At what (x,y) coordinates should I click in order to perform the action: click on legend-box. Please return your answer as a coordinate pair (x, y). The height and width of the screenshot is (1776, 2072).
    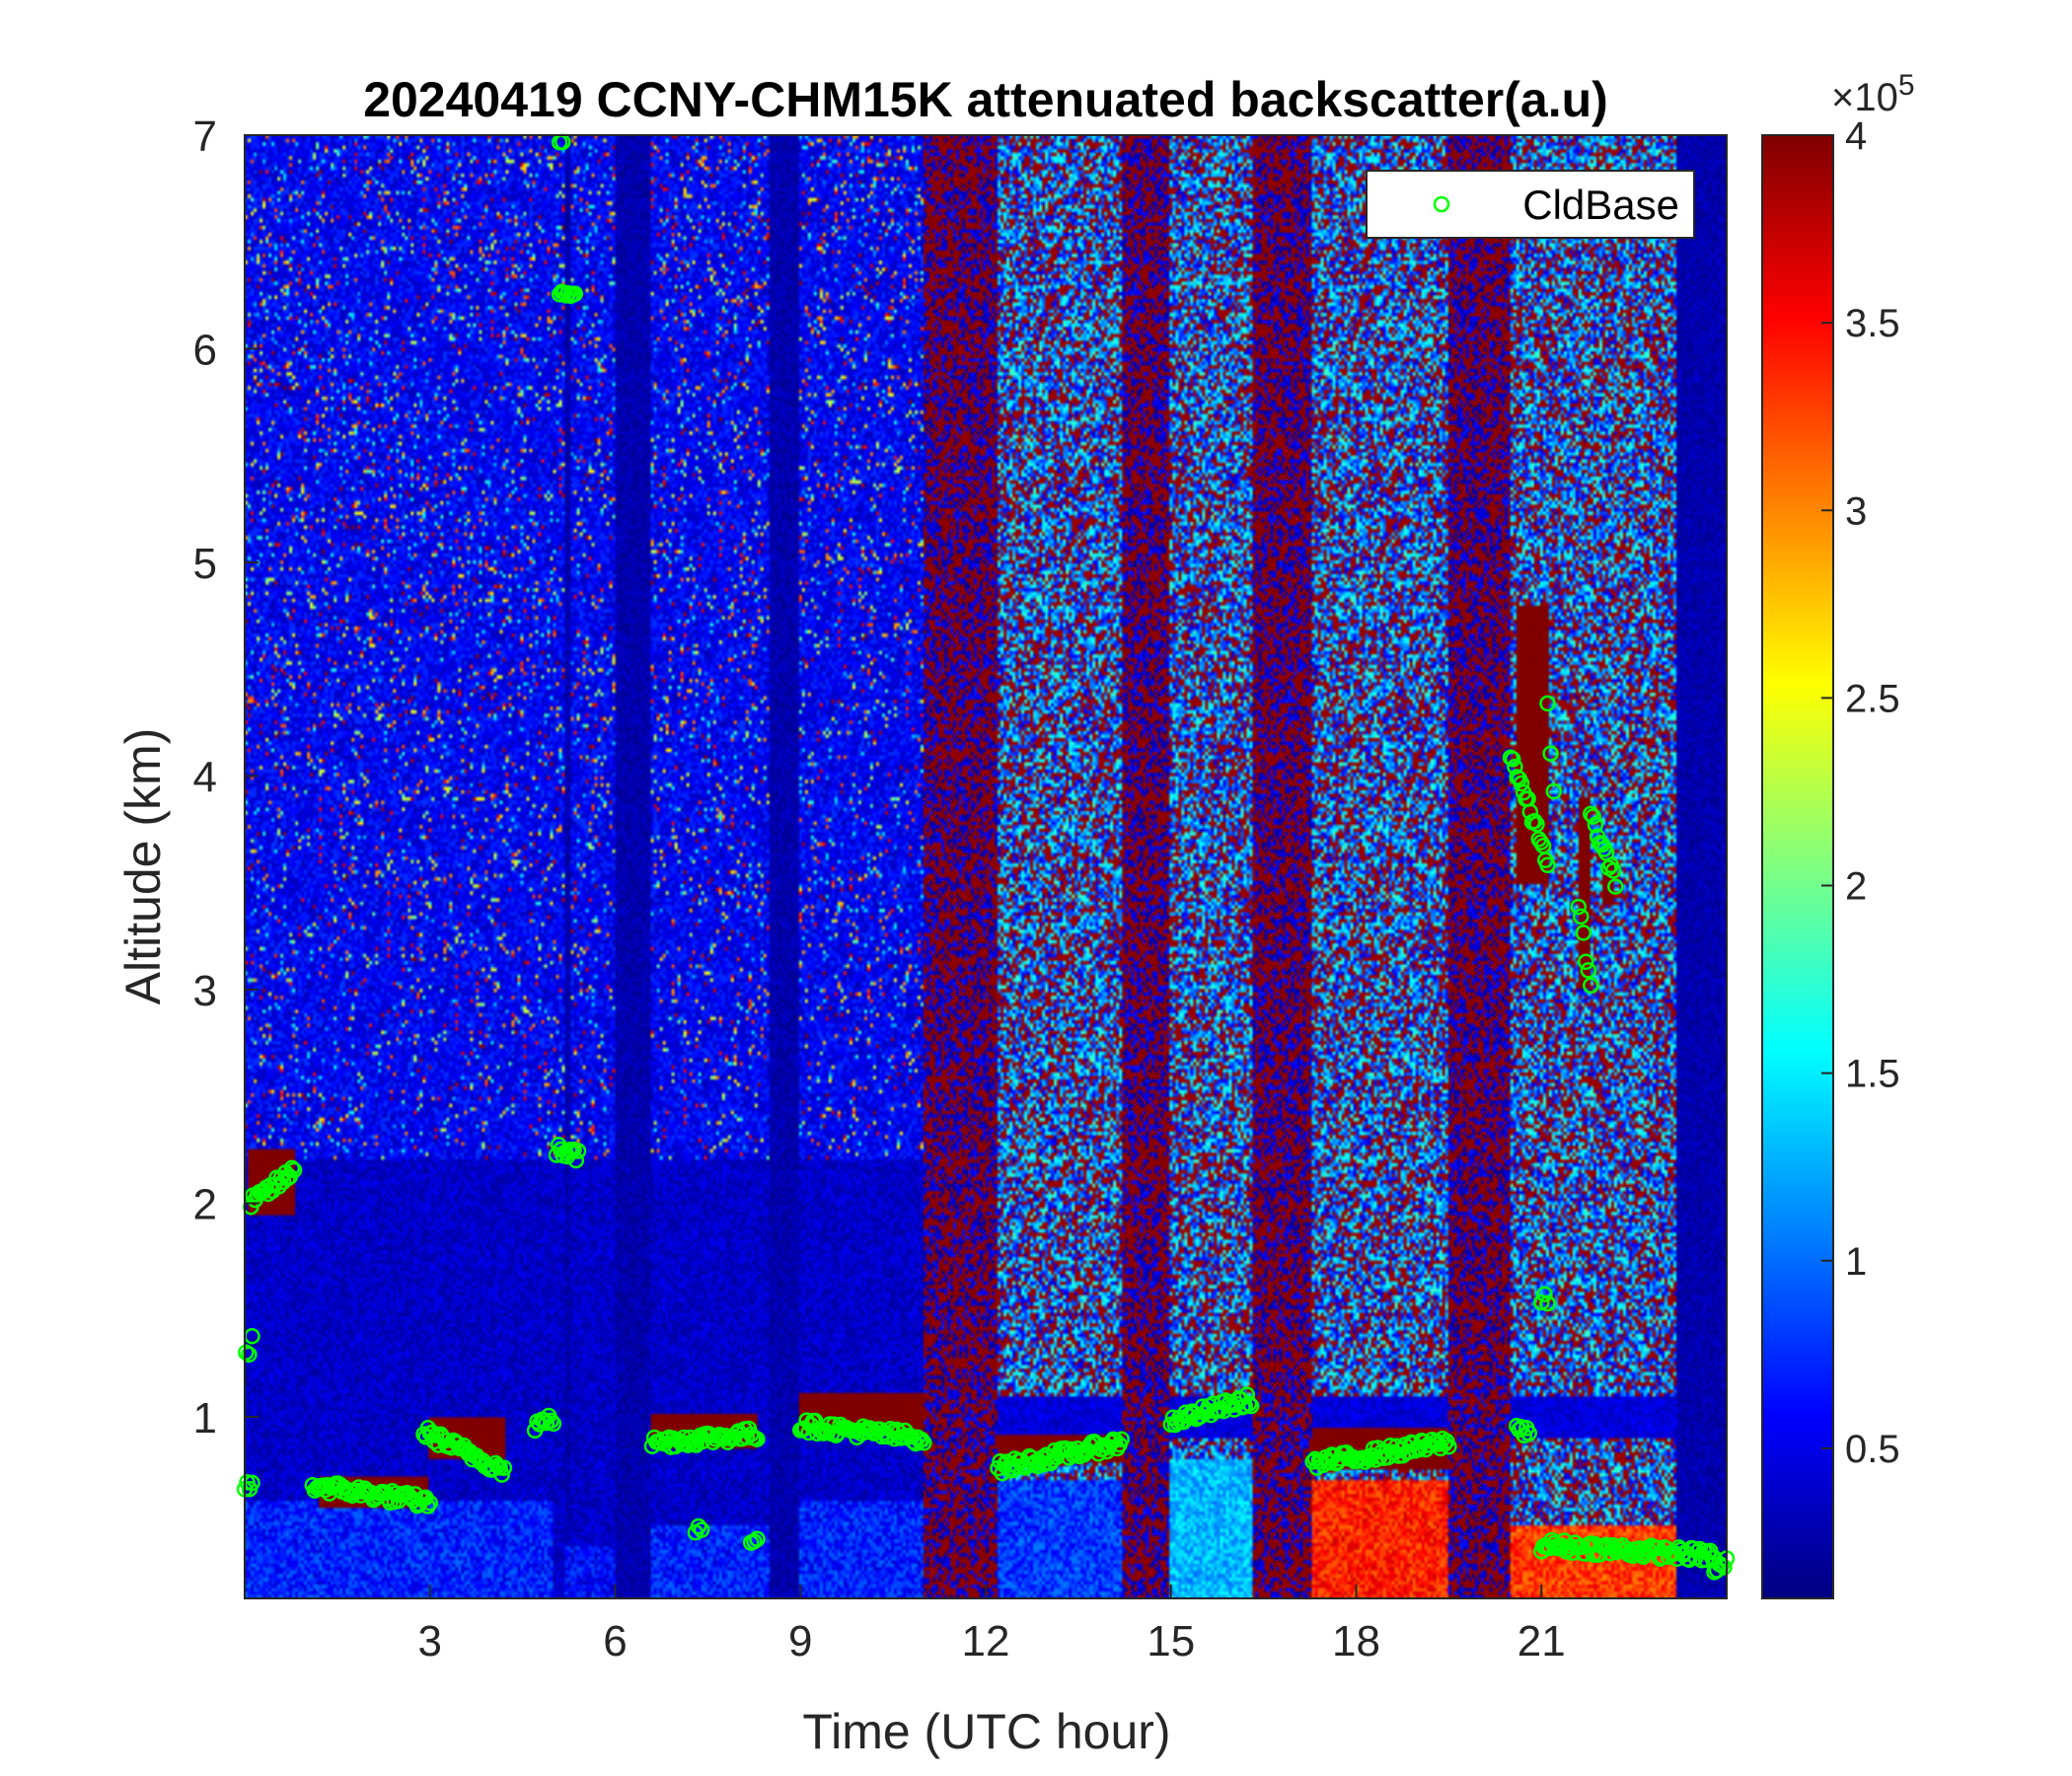
    Looking at the image, I should click on (1530, 205).